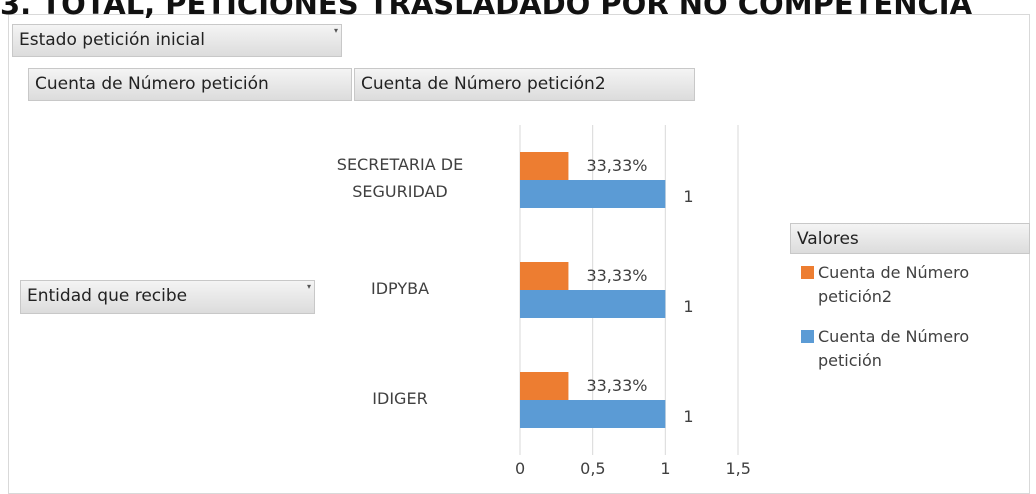 The height and width of the screenshot is (494, 1036). I want to click on legend-label: Cuenta de Número petición, so click(894, 348).